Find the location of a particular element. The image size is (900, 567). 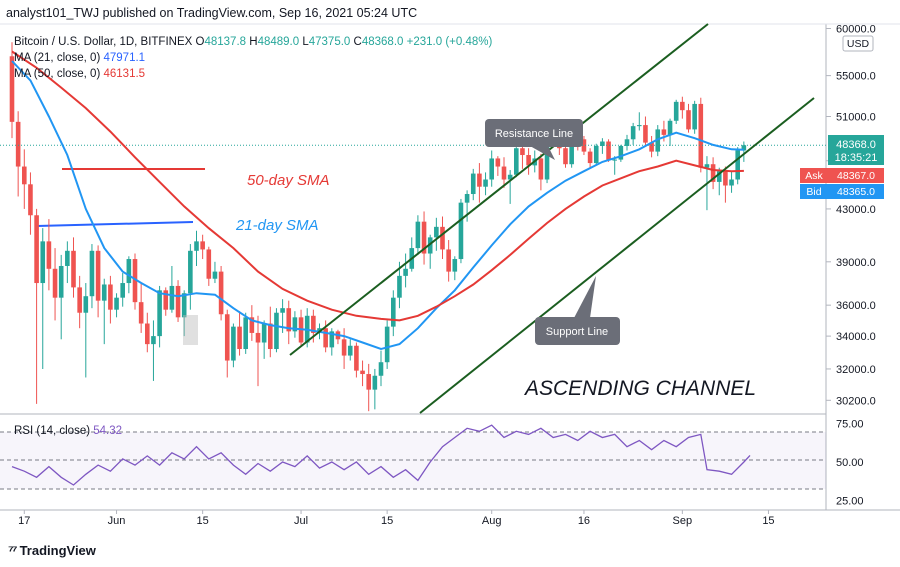

sma50-annotation: 50-day SMA is located at coordinates (288, 180).